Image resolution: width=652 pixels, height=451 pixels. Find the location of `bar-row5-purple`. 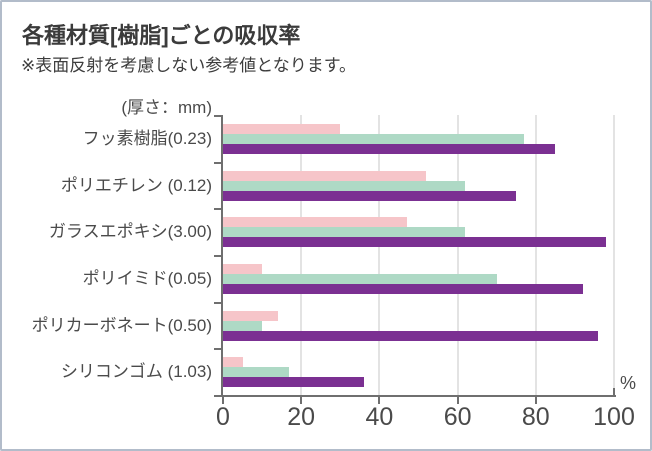

bar-row5-purple is located at coordinates (411, 335).